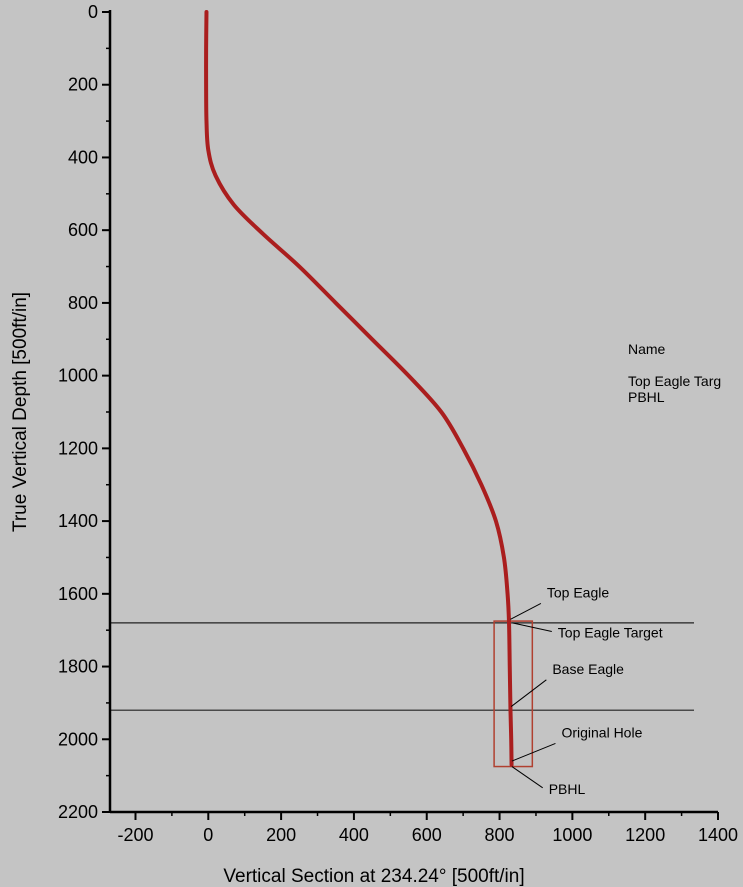 This screenshot has height=887, width=743. Describe the element at coordinates (354, 835) in the screenshot. I see `x-tick-label: 400` at that location.